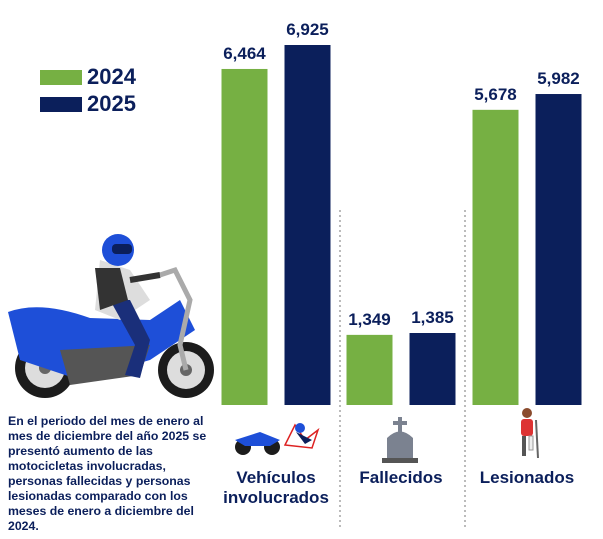 The height and width of the screenshot is (539, 603). What do you see at coordinates (400, 440) in the screenshot?
I see `tombstone-icon` at bounding box center [400, 440].